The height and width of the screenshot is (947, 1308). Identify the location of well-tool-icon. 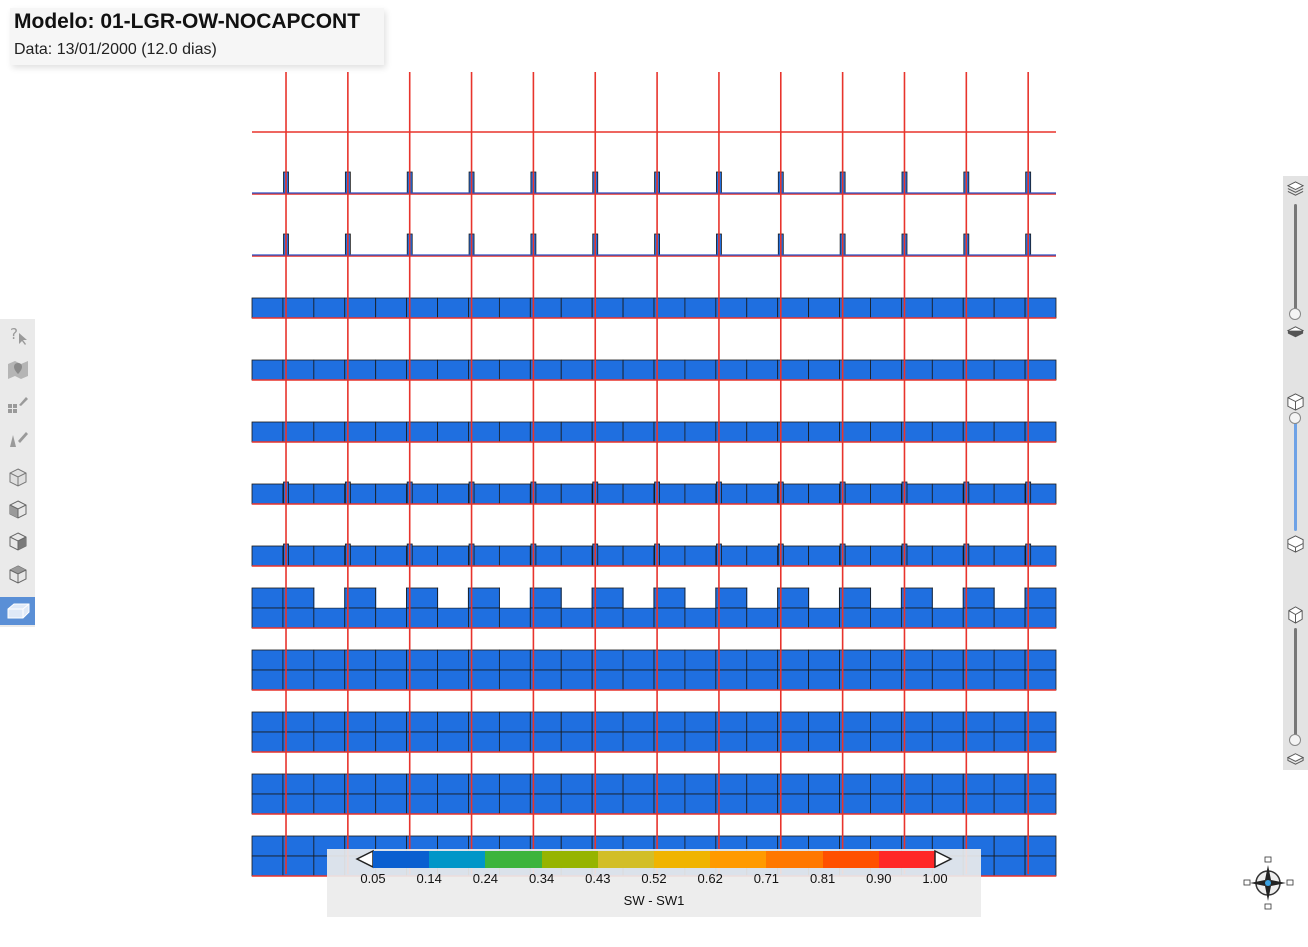
(18, 439).